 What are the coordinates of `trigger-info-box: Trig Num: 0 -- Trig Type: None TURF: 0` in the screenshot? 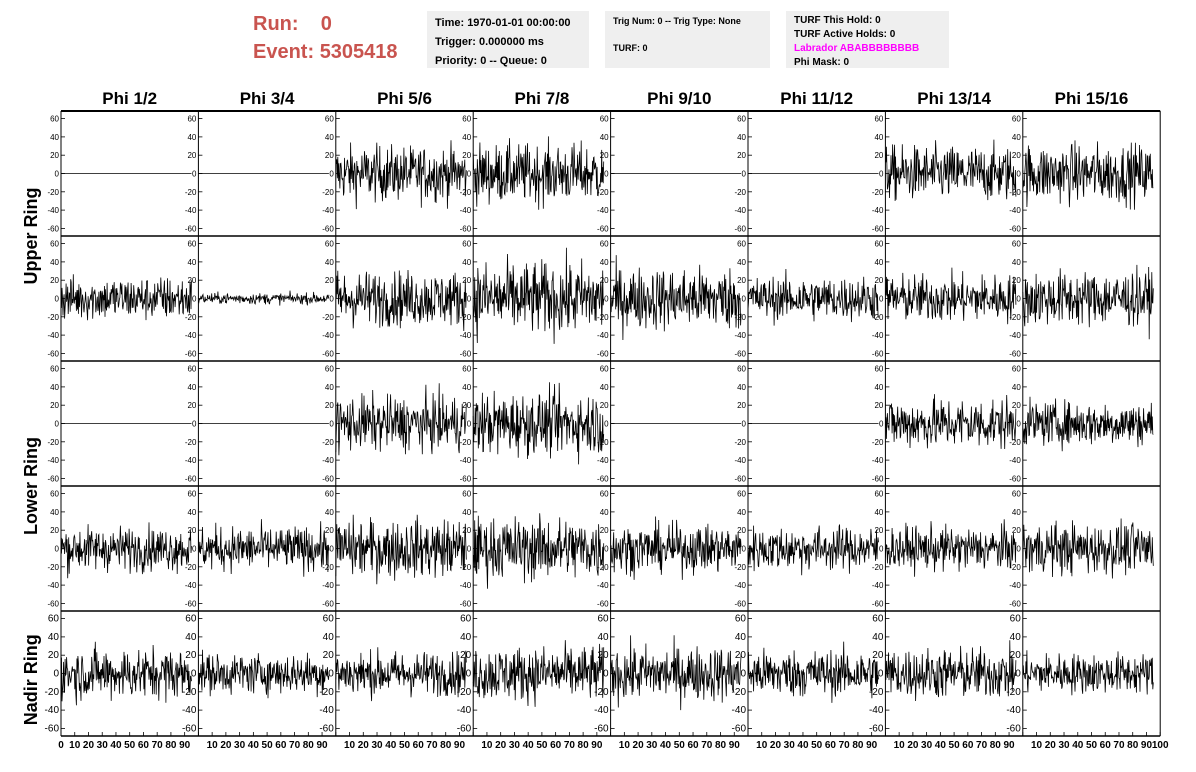 It's located at (687, 39).